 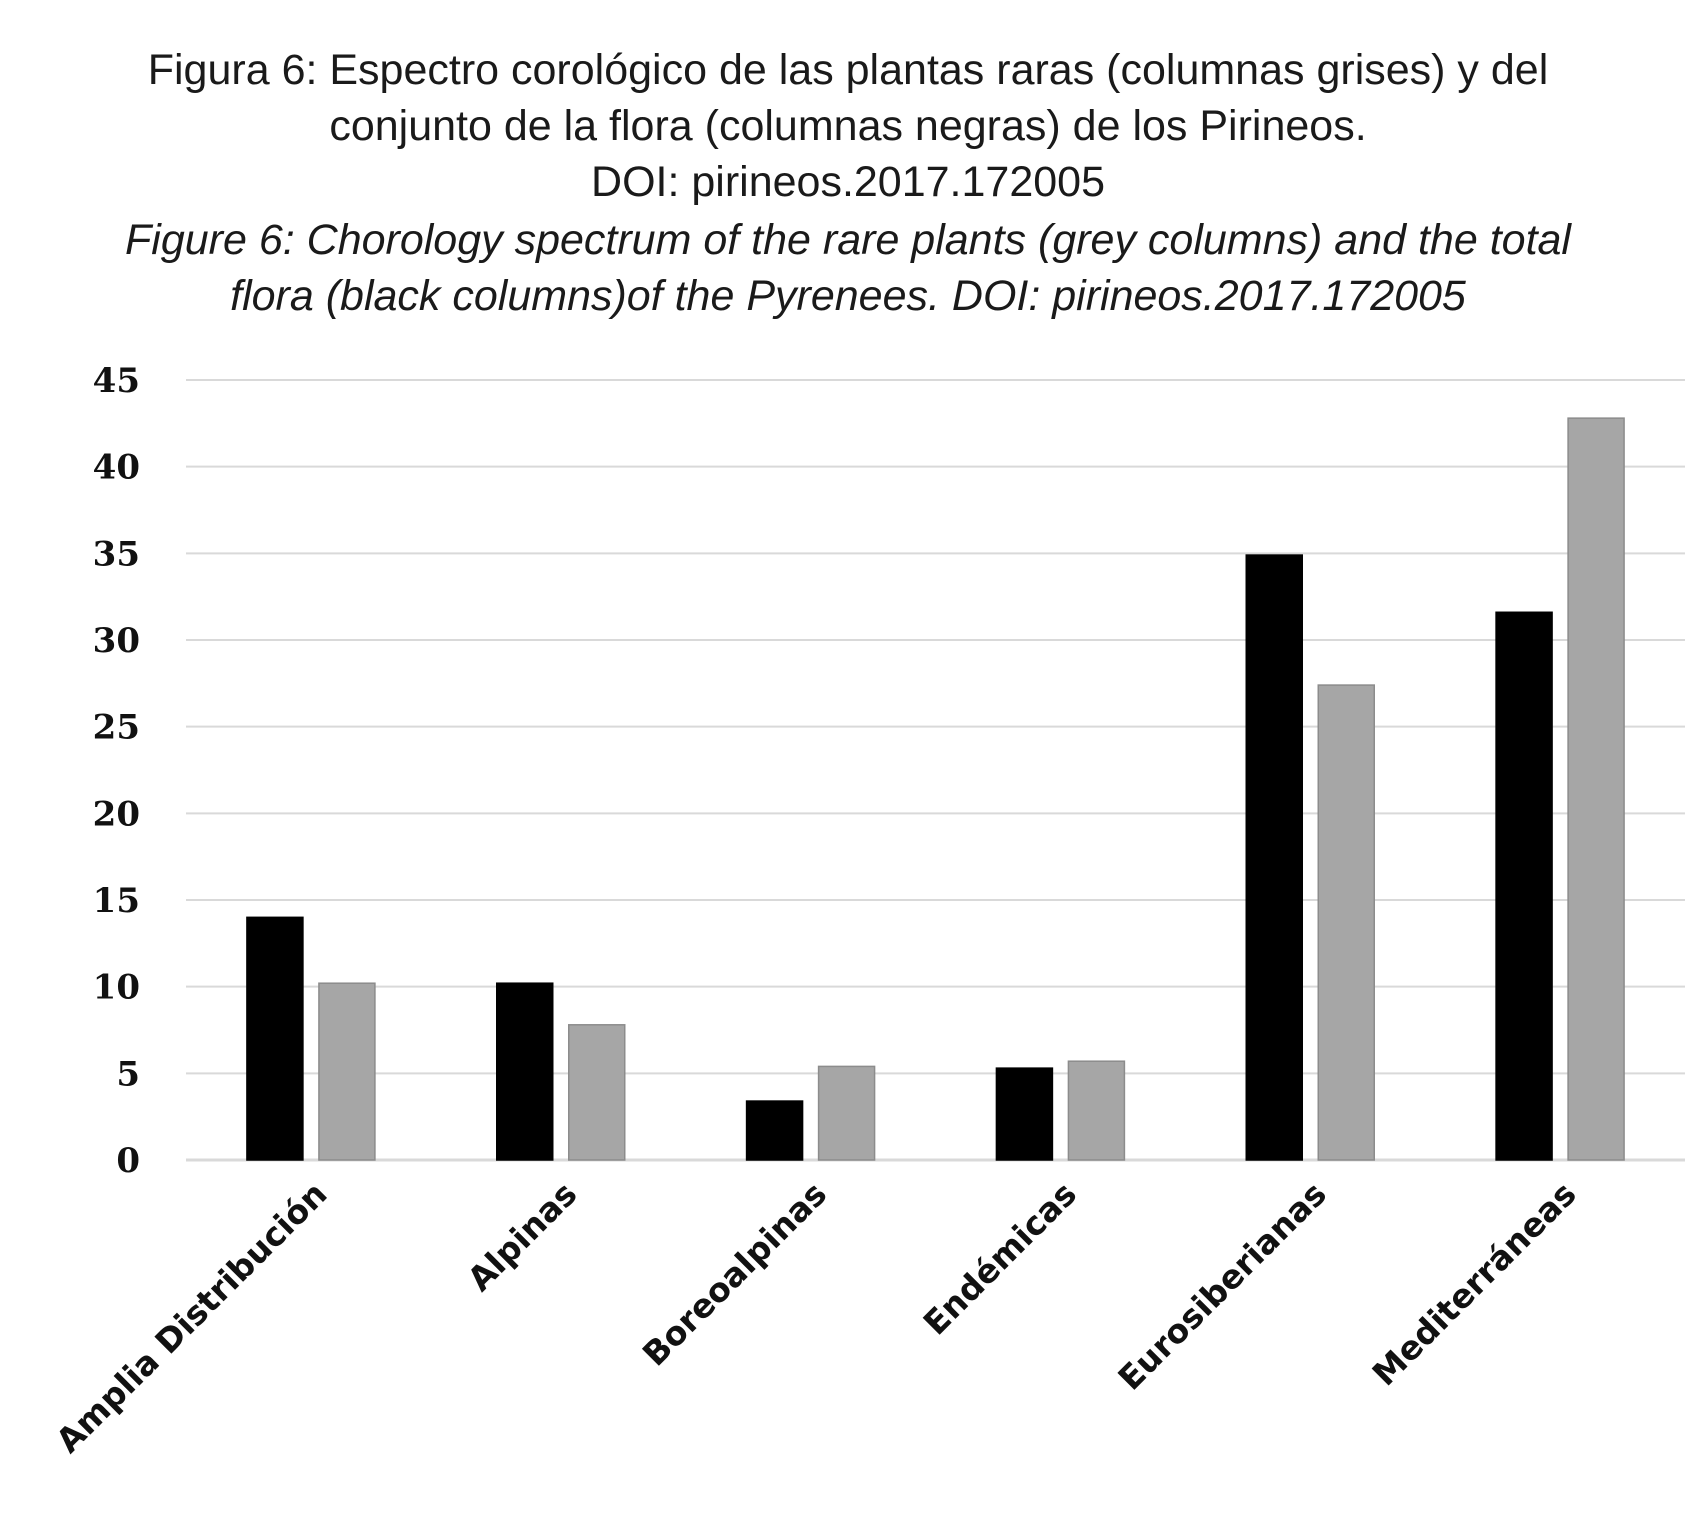 What do you see at coordinates (116, 641) in the screenshot?
I see `y-tick-label: 30` at bounding box center [116, 641].